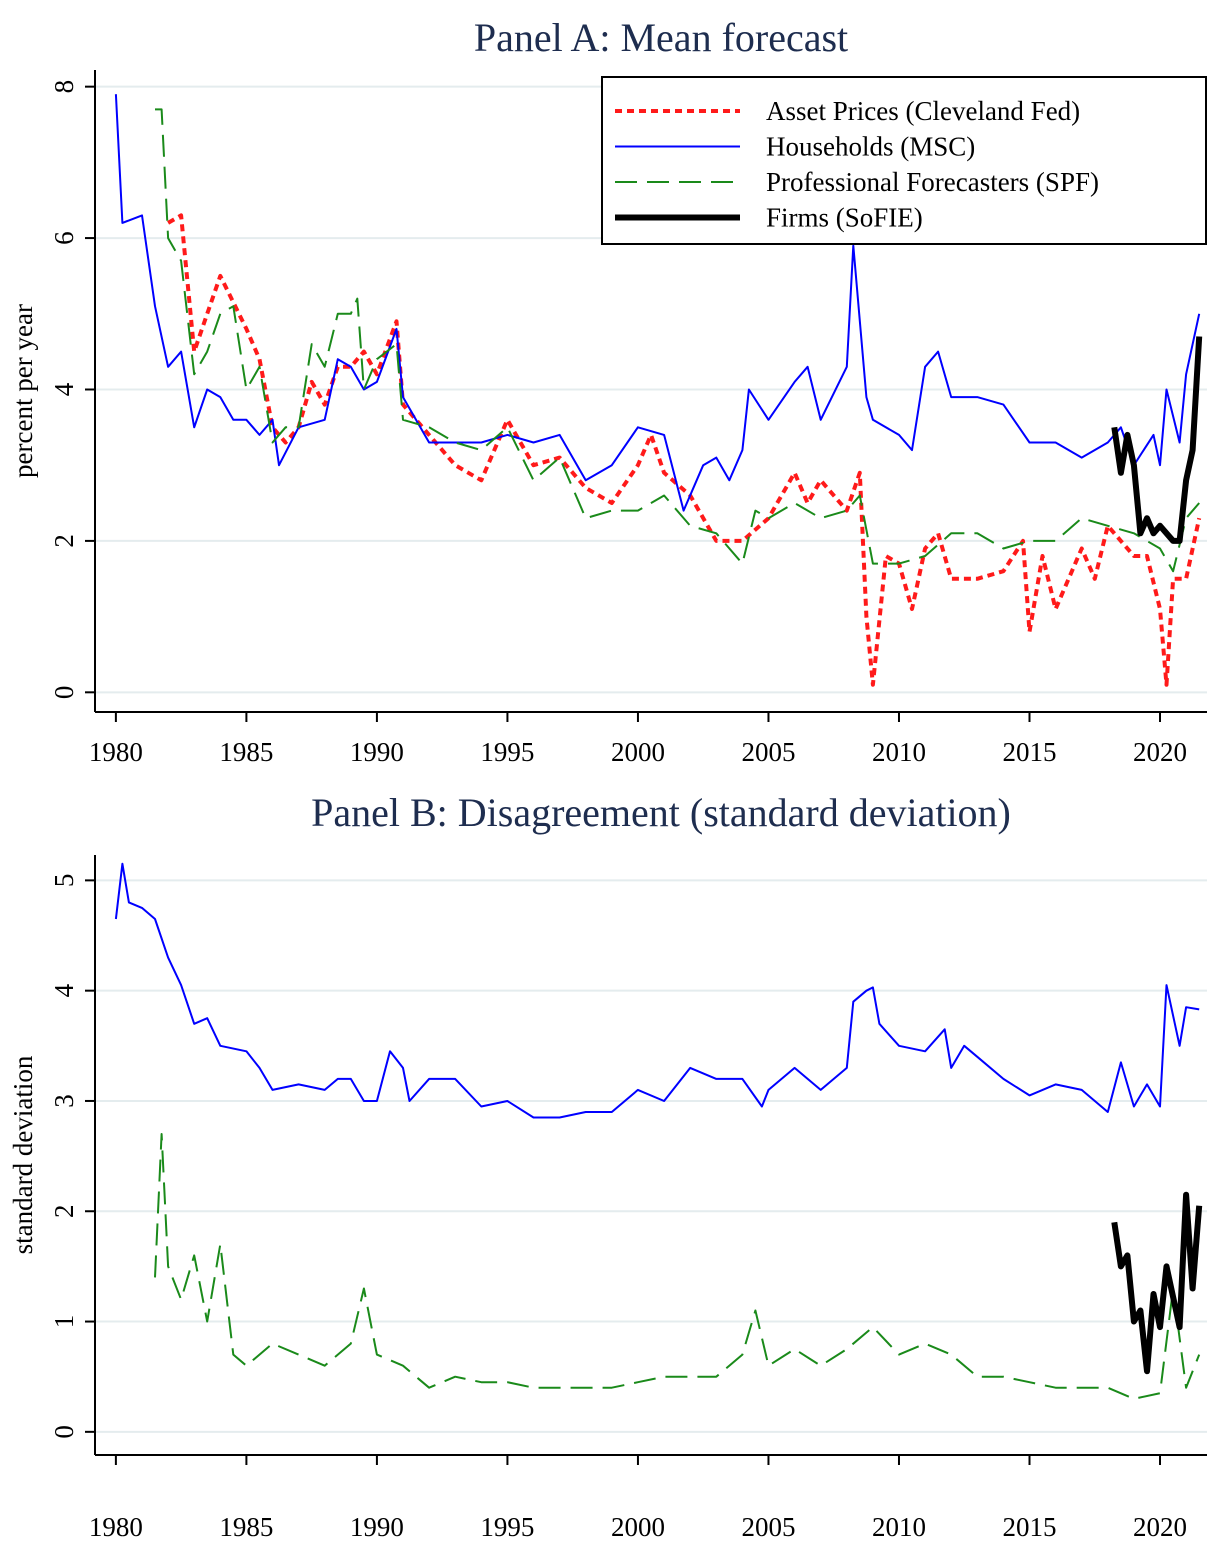 The image size is (1207, 1543). I want to click on y-axis-label: standard deviation, so click(23, 1154).